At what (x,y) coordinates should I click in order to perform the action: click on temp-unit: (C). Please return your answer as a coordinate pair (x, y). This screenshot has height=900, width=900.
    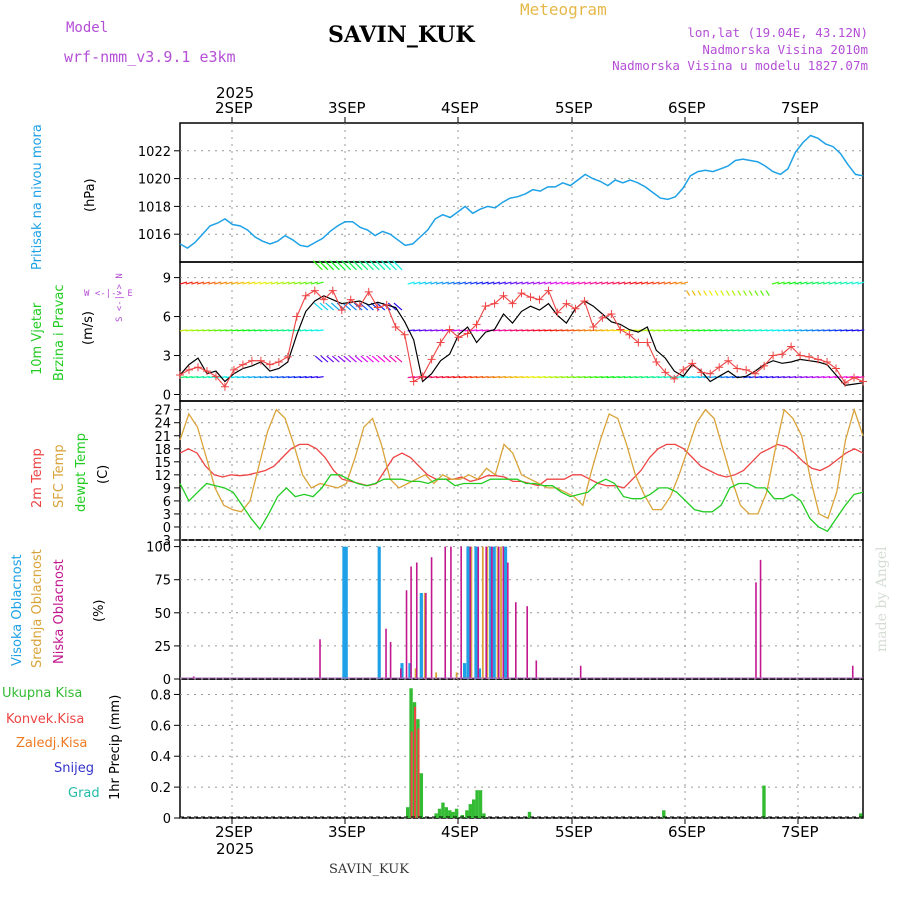
    Looking at the image, I should click on (103, 474).